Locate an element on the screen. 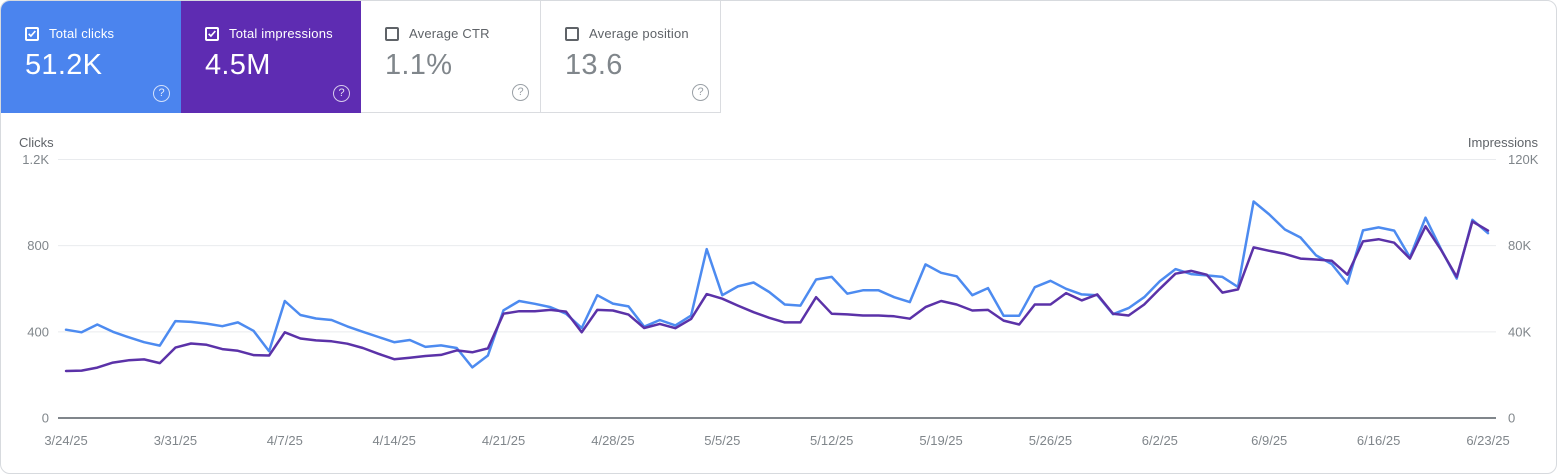  left-axis-tick: 800 is located at coordinates (38, 245).